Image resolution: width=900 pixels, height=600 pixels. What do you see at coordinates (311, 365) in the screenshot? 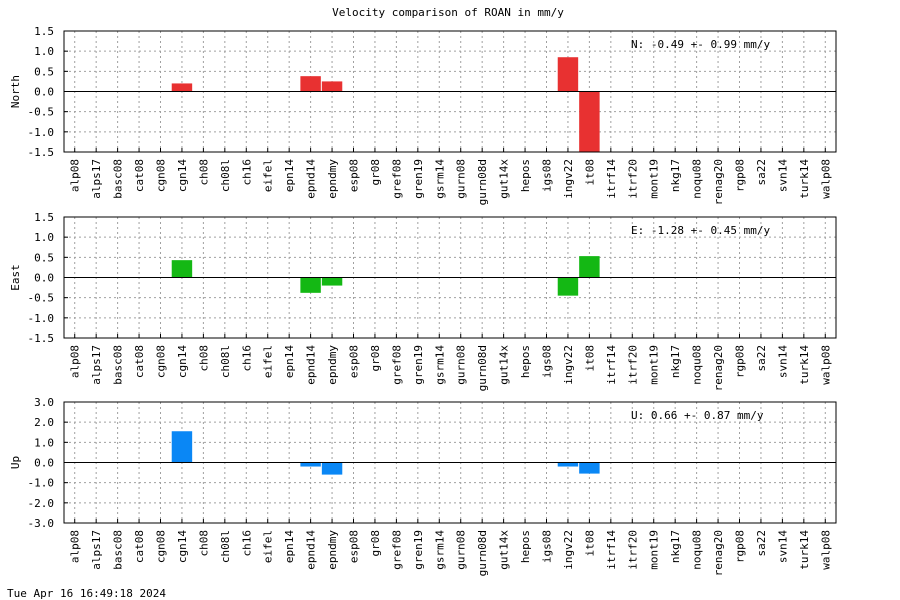
I see `east-xtick-label: epnd14` at bounding box center [311, 365].